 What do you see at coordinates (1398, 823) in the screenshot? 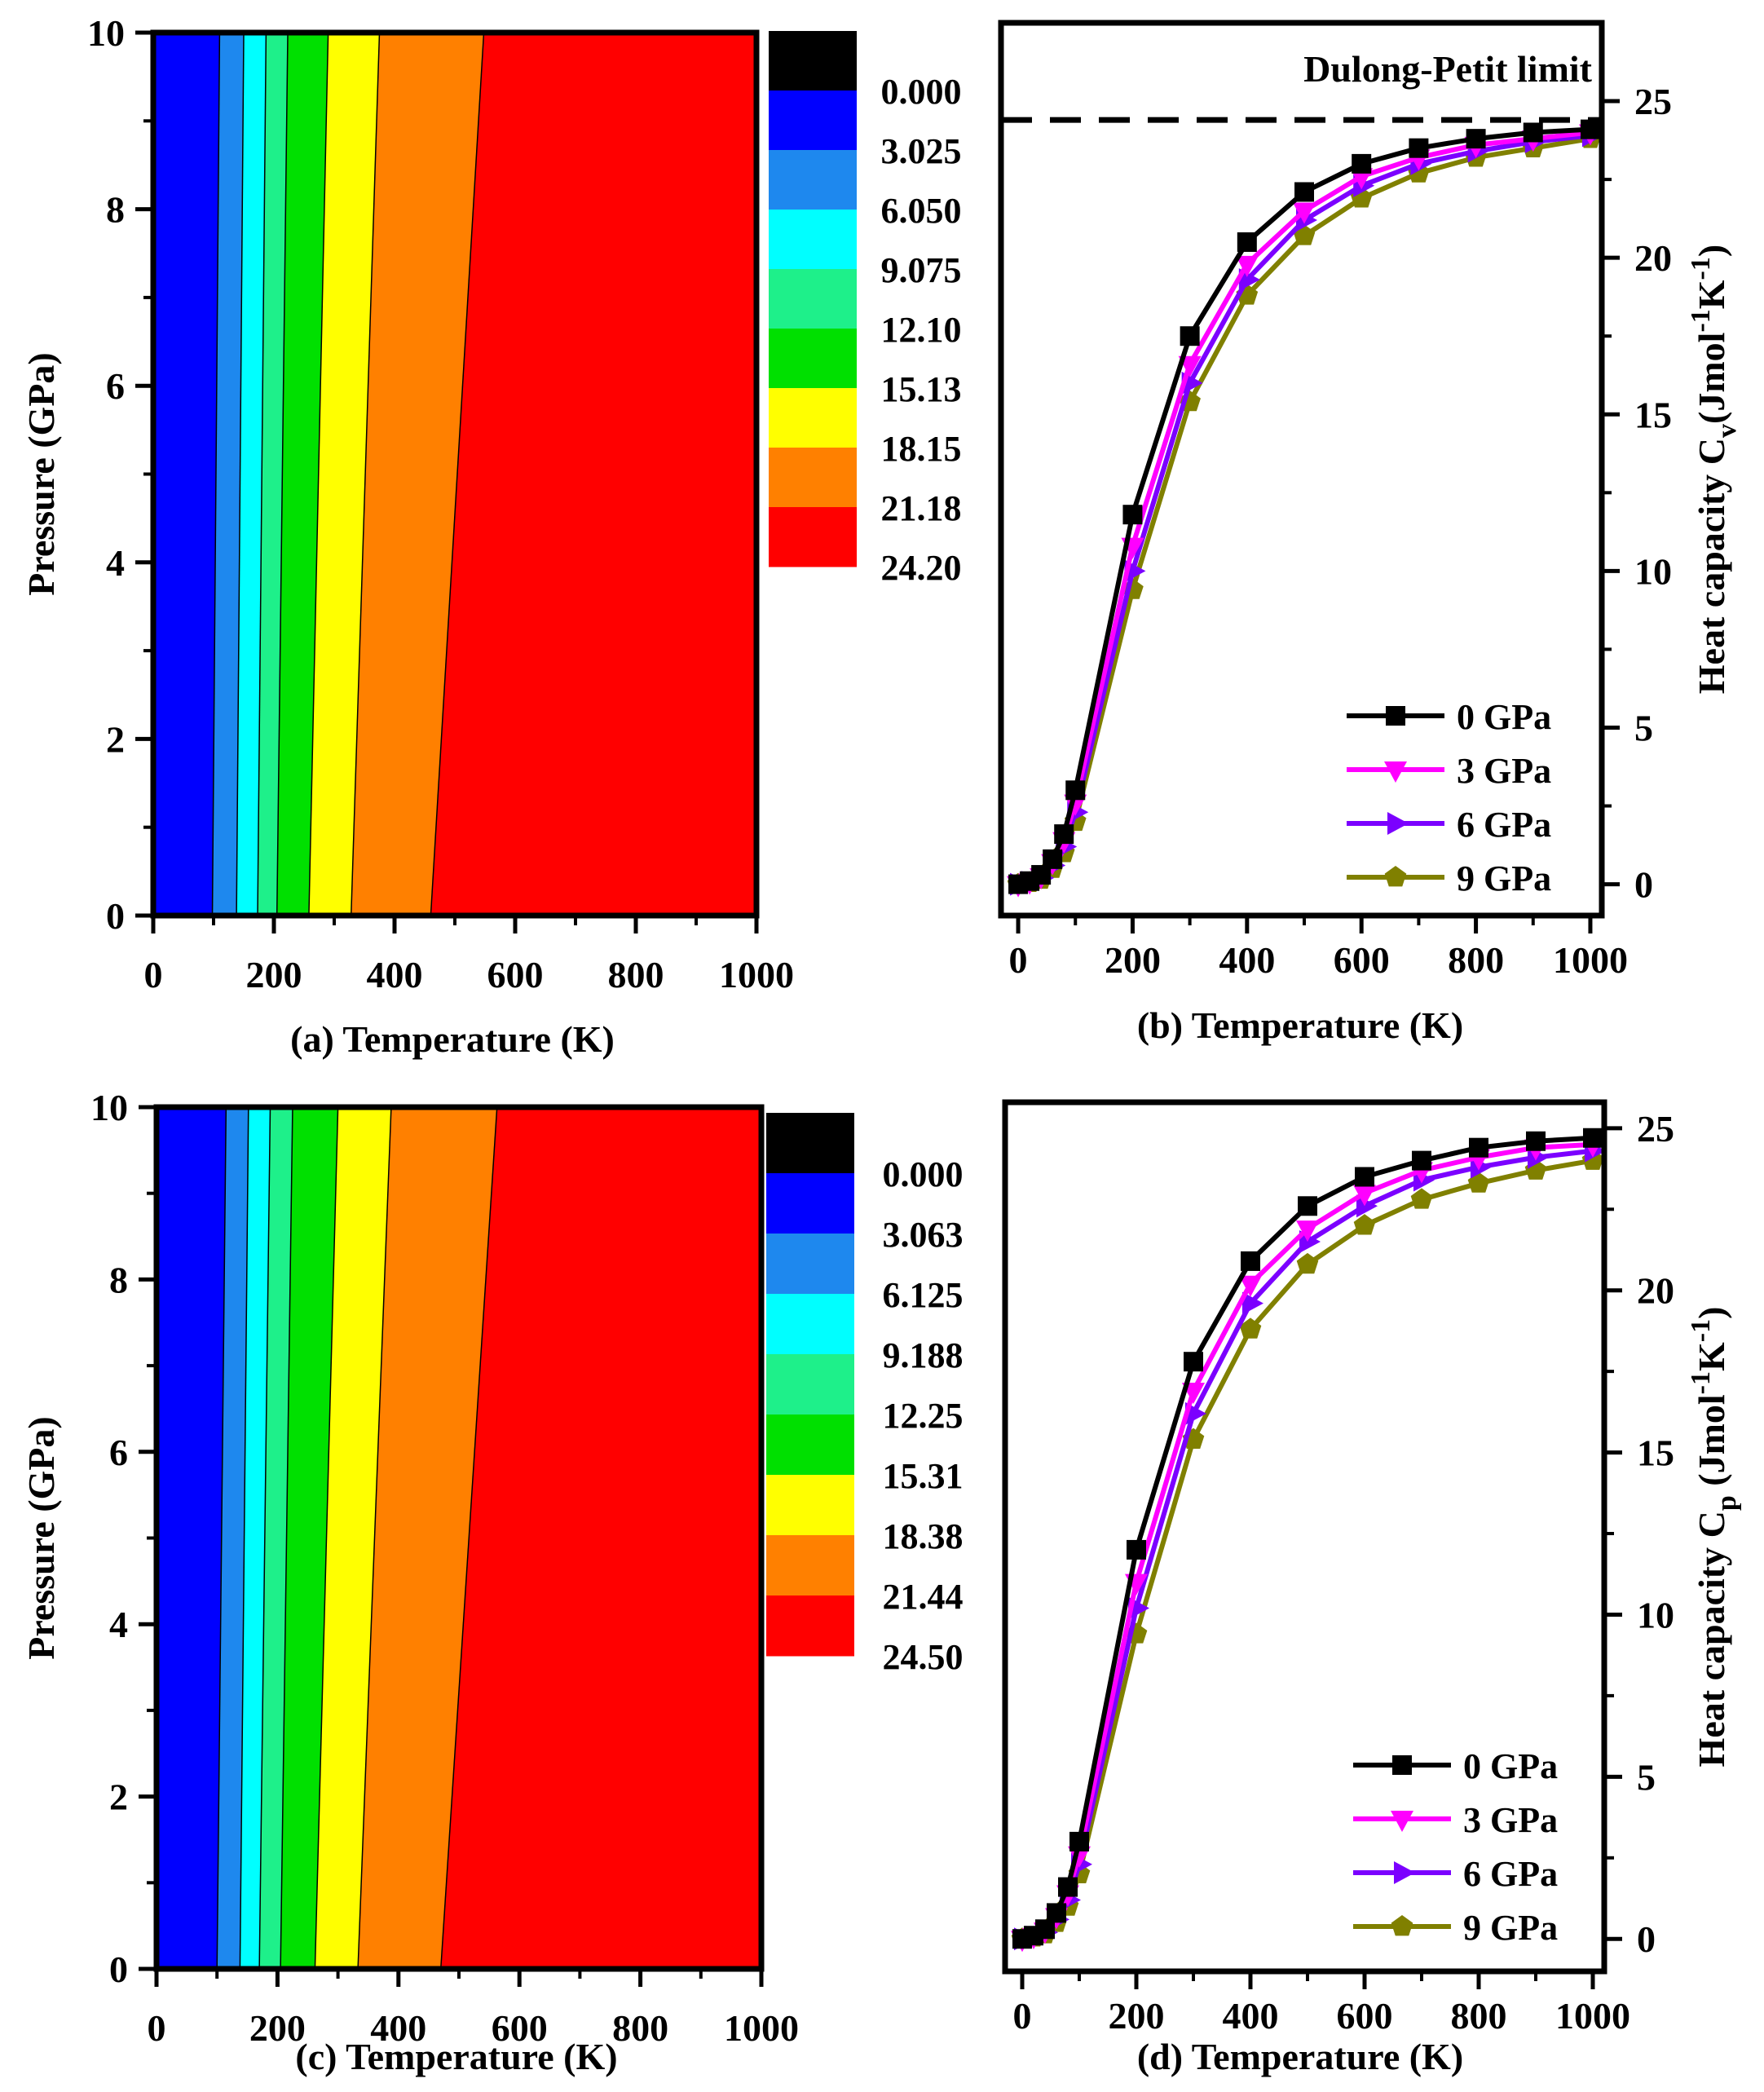
I see `marker-triangle-right` at bounding box center [1398, 823].